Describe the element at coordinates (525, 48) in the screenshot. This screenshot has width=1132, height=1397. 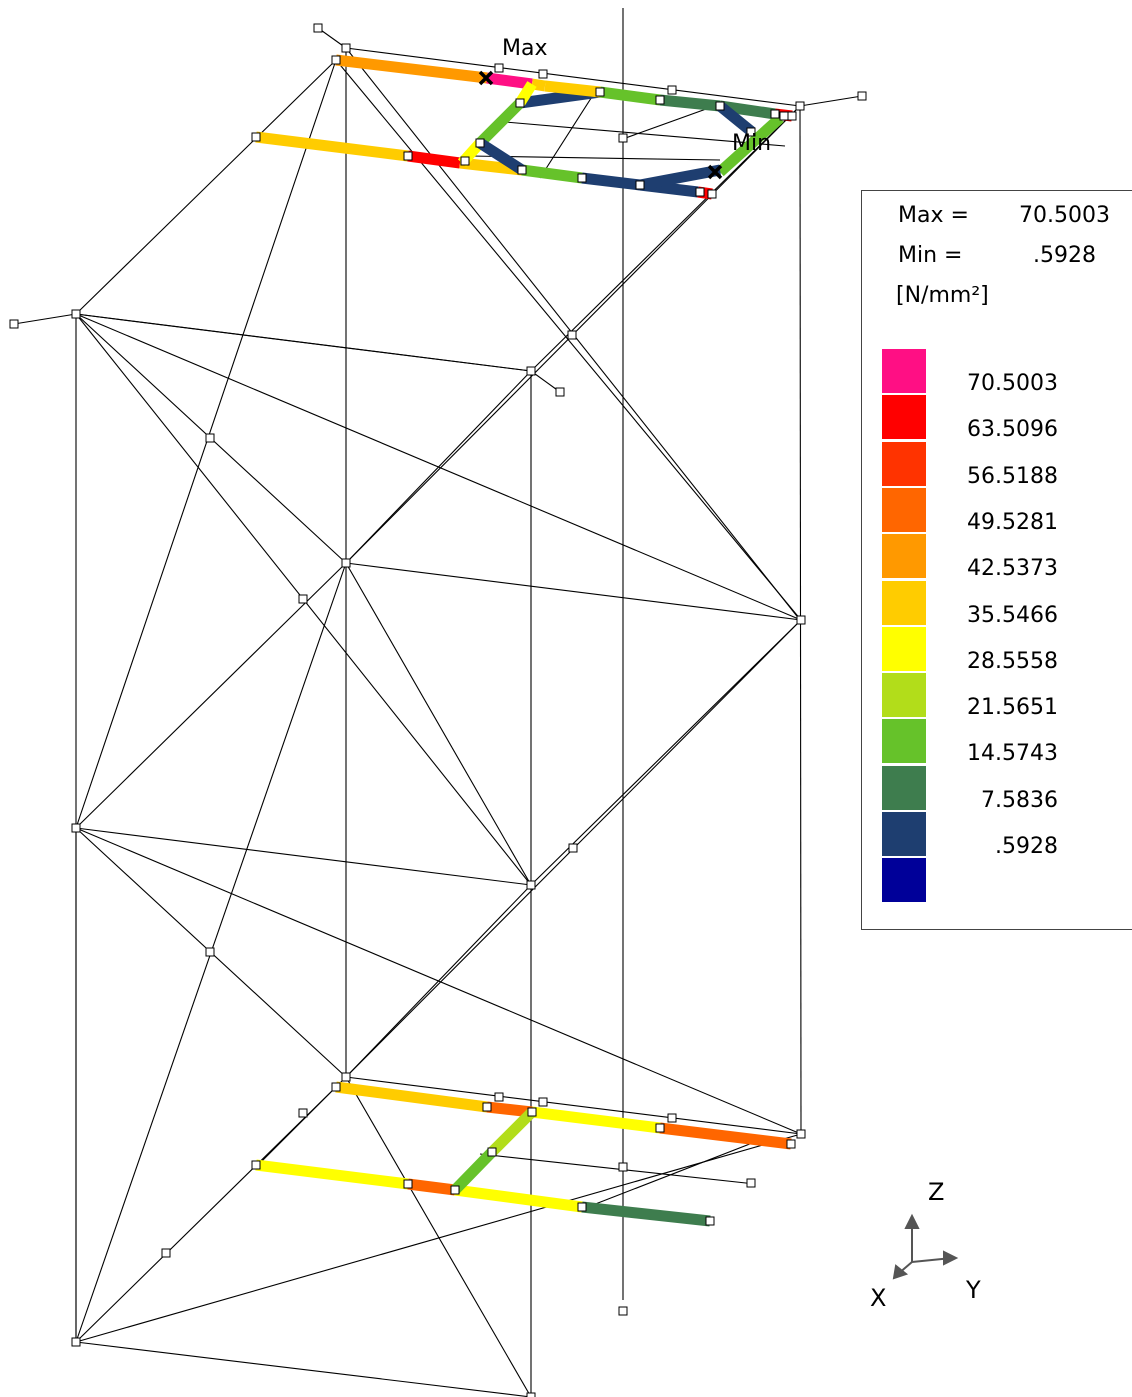
I see `max-marker-label: Max` at that location.